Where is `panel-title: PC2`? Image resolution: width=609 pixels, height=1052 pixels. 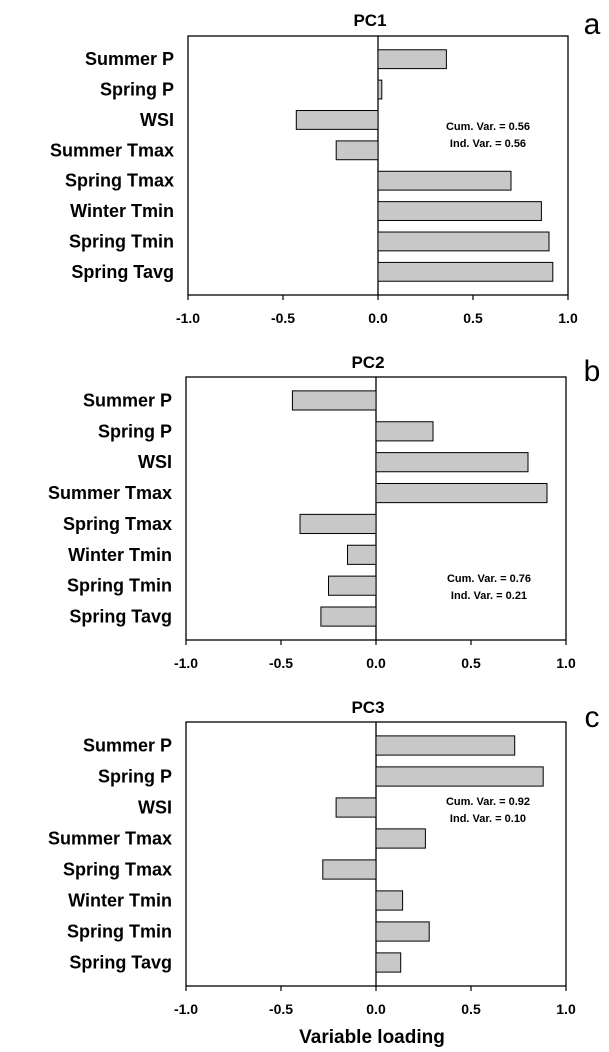
panel-title: PC2 is located at coordinates (367, 362).